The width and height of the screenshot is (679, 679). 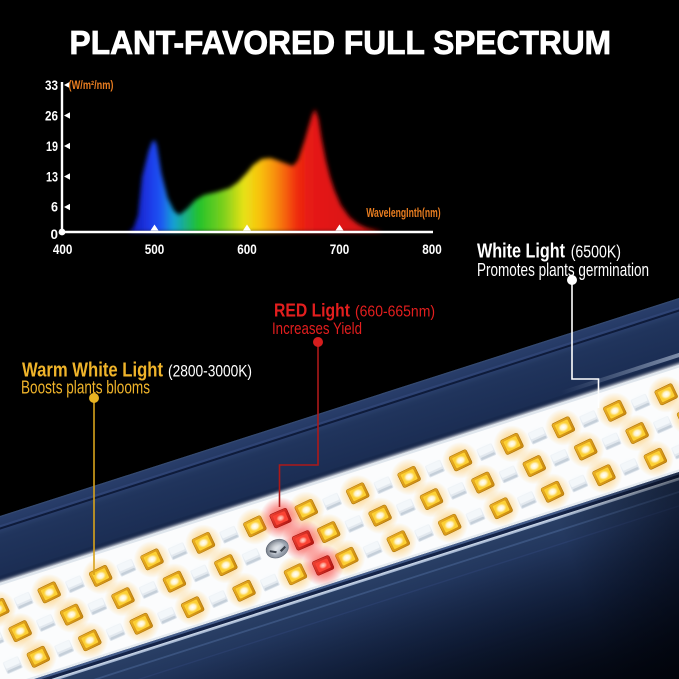 What do you see at coordinates (312, 310) in the screenshot?
I see `svg-text: RED Light` at bounding box center [312, 310].